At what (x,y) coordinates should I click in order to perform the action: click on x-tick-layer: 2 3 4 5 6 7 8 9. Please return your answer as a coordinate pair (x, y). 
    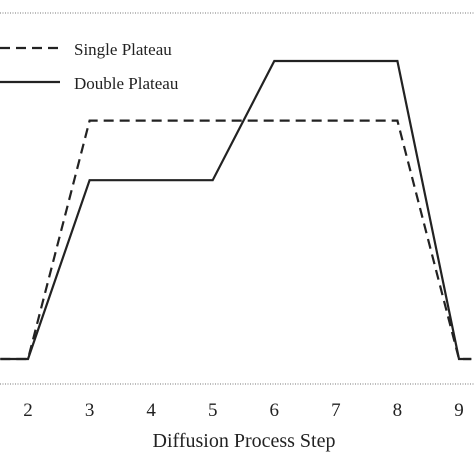
    Looking at the image, I should click on (243, 410).